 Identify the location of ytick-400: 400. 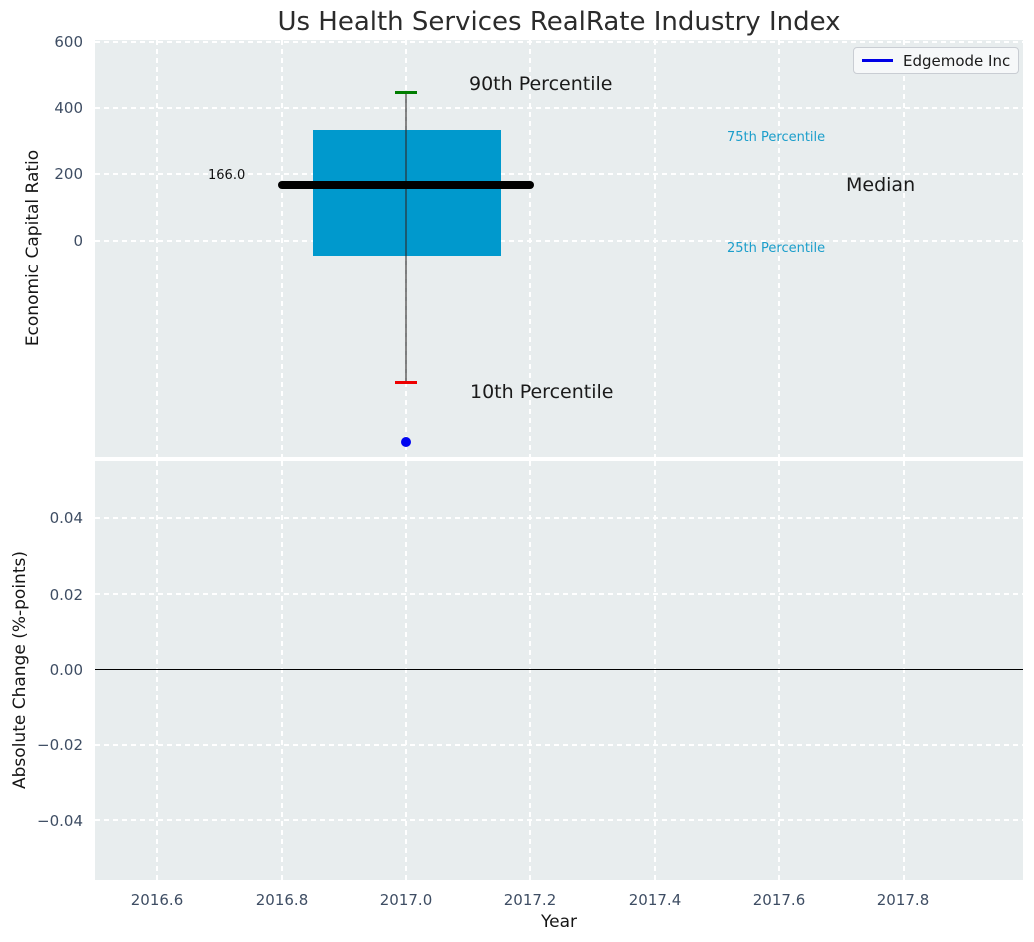
(68, 108).